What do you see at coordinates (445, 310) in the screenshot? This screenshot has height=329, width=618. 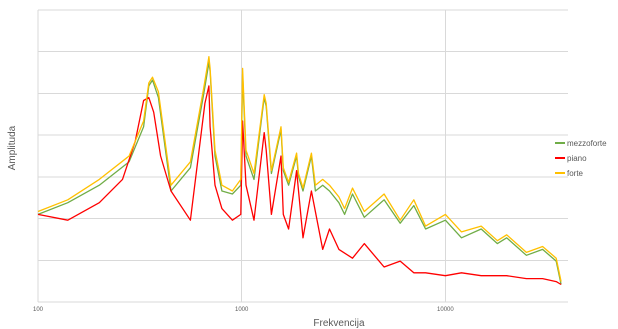 I see `x-tick-label: 10000` at bounding box center [445, 310].